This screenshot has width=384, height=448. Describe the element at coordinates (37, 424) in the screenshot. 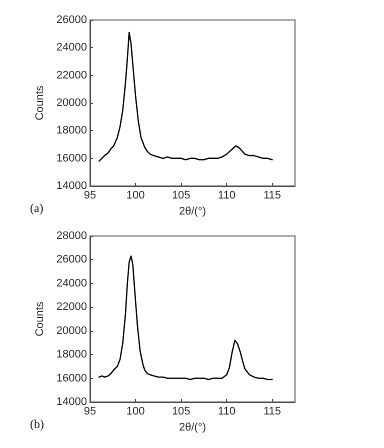

I see `text: (b)` at that location.